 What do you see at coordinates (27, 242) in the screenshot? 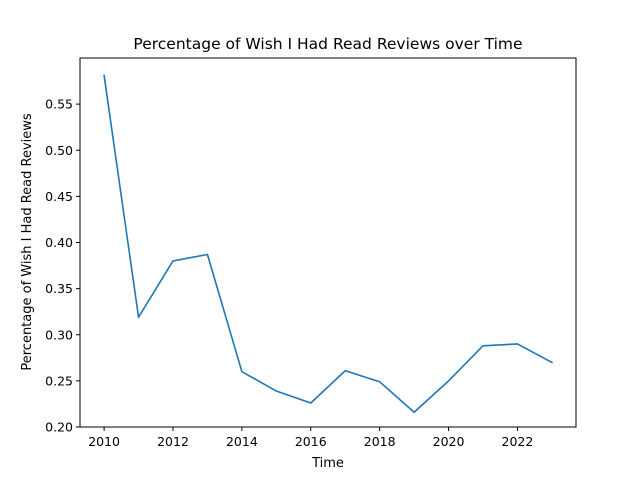
I see `y-axis-label: Percentage of Wish I Had Read Reviews` at bounding box center [27, 242].